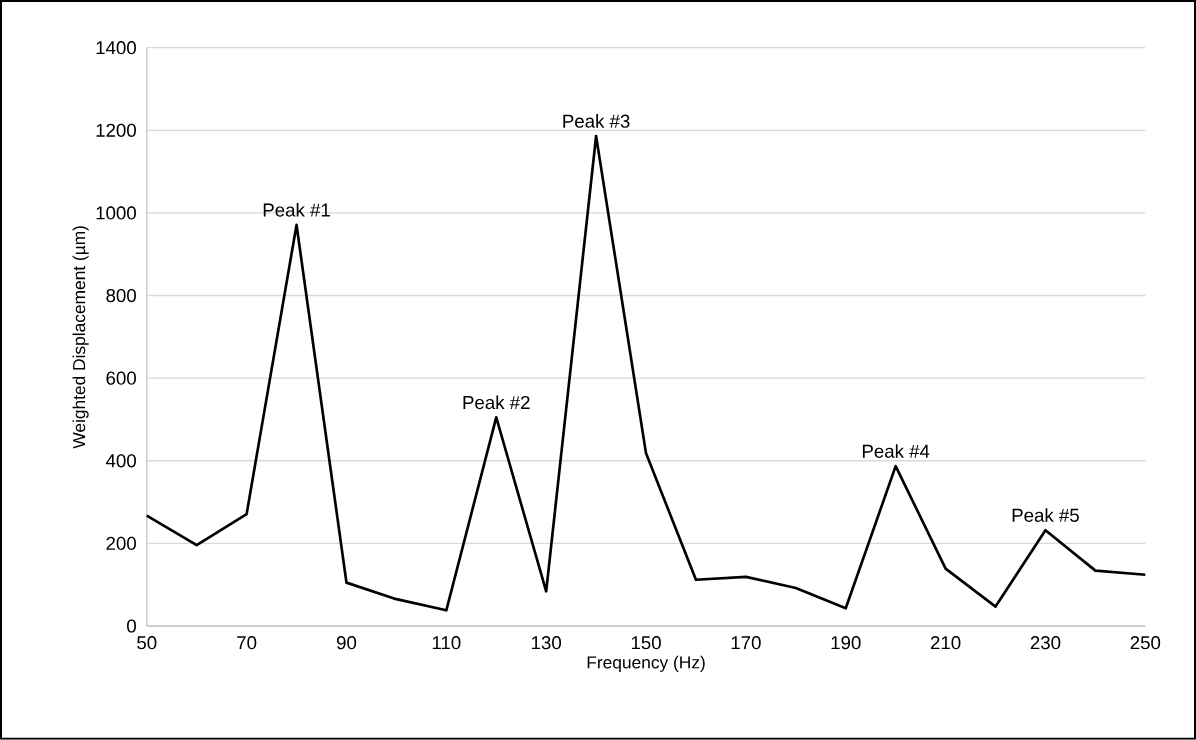  Describe the element at coordinates (446, 643) in the screenshot. I see `x-tick-label: 110` at that location.